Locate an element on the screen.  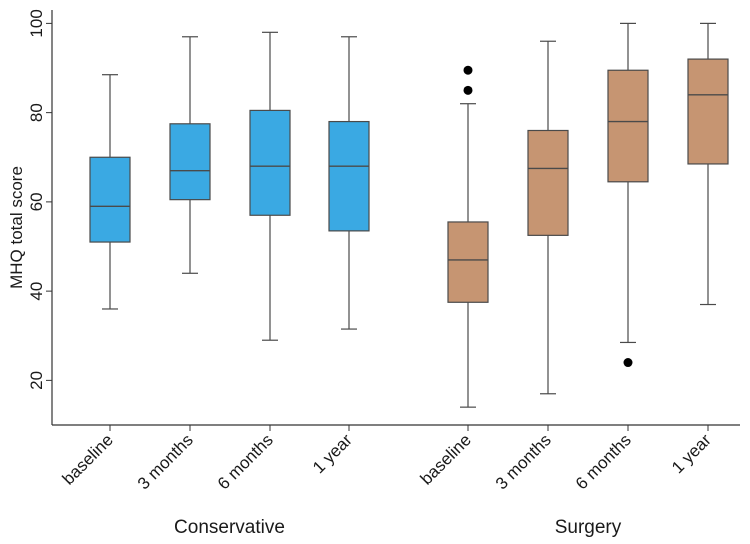
y-tick-label: 80 is located at coordinates (36, 112).